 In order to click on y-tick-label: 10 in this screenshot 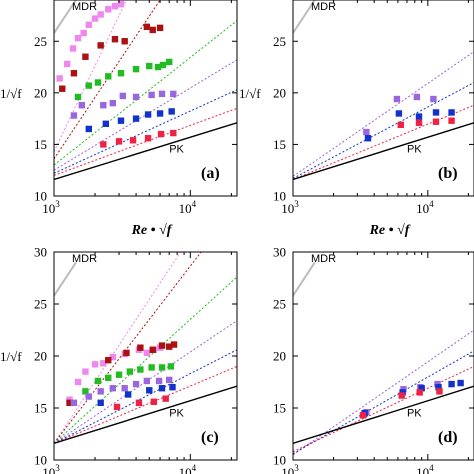, I will do `click(40, 460)`.